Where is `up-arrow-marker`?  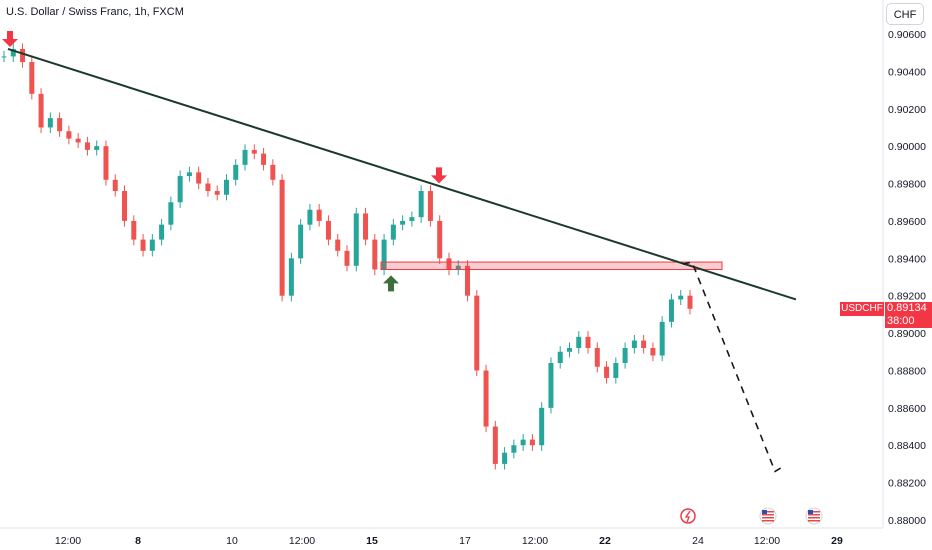
up-arrow-marker is located at coordinates (391, 283).